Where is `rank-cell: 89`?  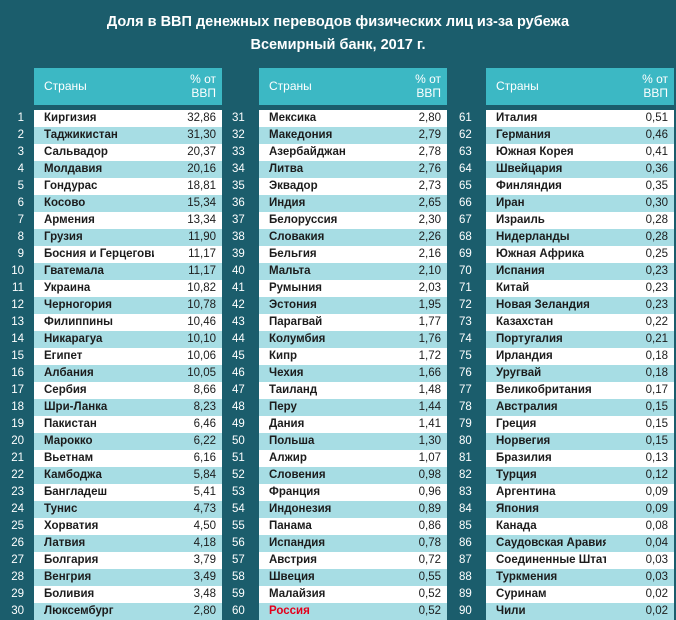 rank-cell: 89 is located at coordinates (465, 594).